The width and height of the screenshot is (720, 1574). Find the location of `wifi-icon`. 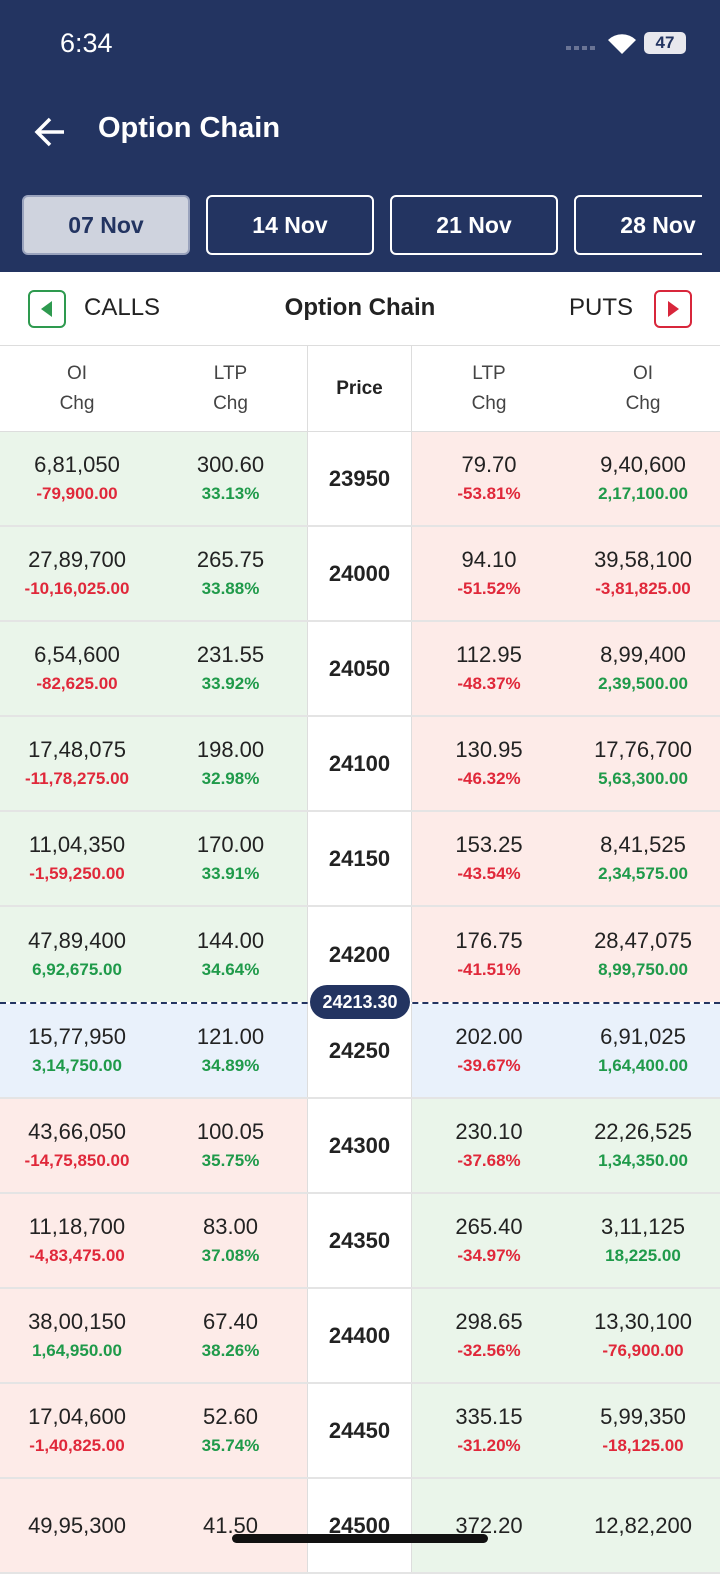

wifi-icon is located at coordinates (622, 44).